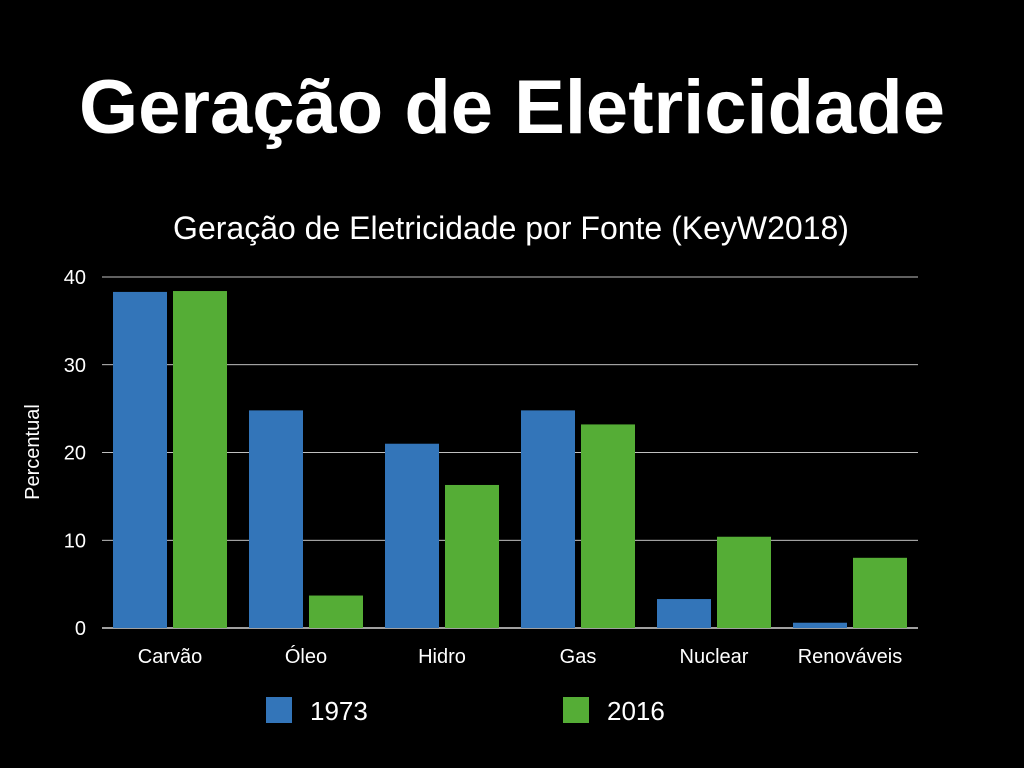 The height and width of the screenshot is (768, 1024). I want to click on x-tick-label: Hidro, so click(442, 657).